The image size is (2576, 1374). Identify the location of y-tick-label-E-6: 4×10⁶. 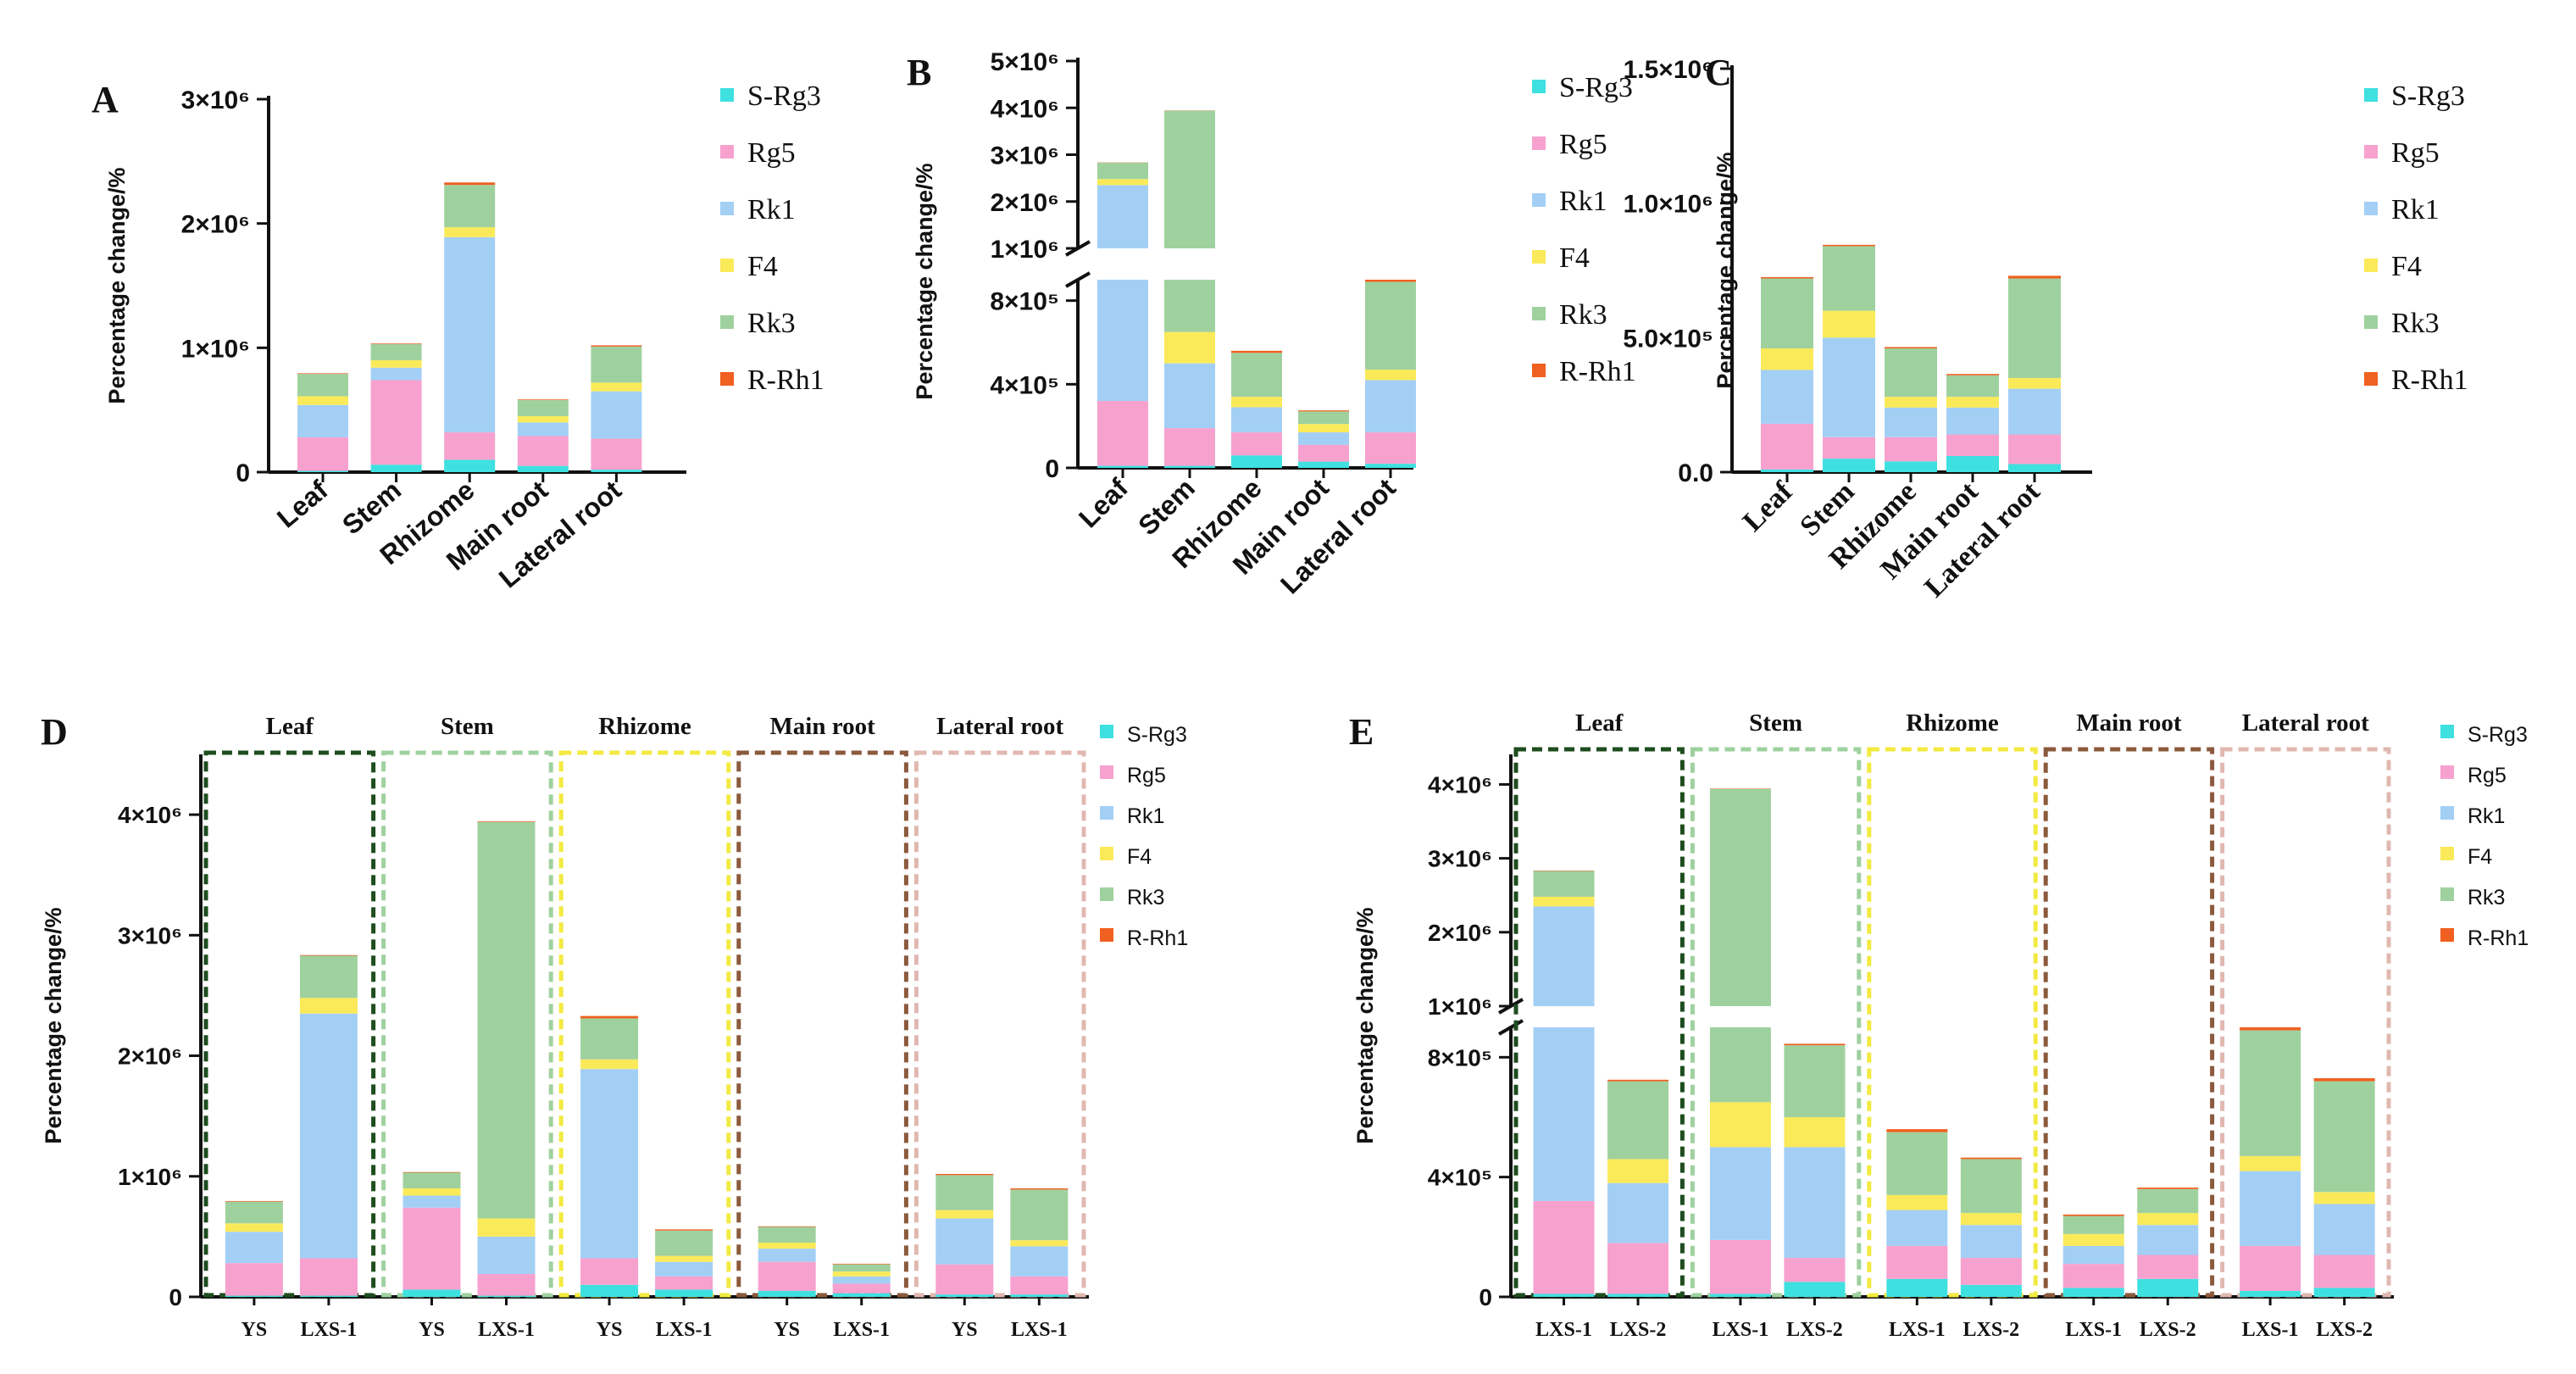
(1460, 784).